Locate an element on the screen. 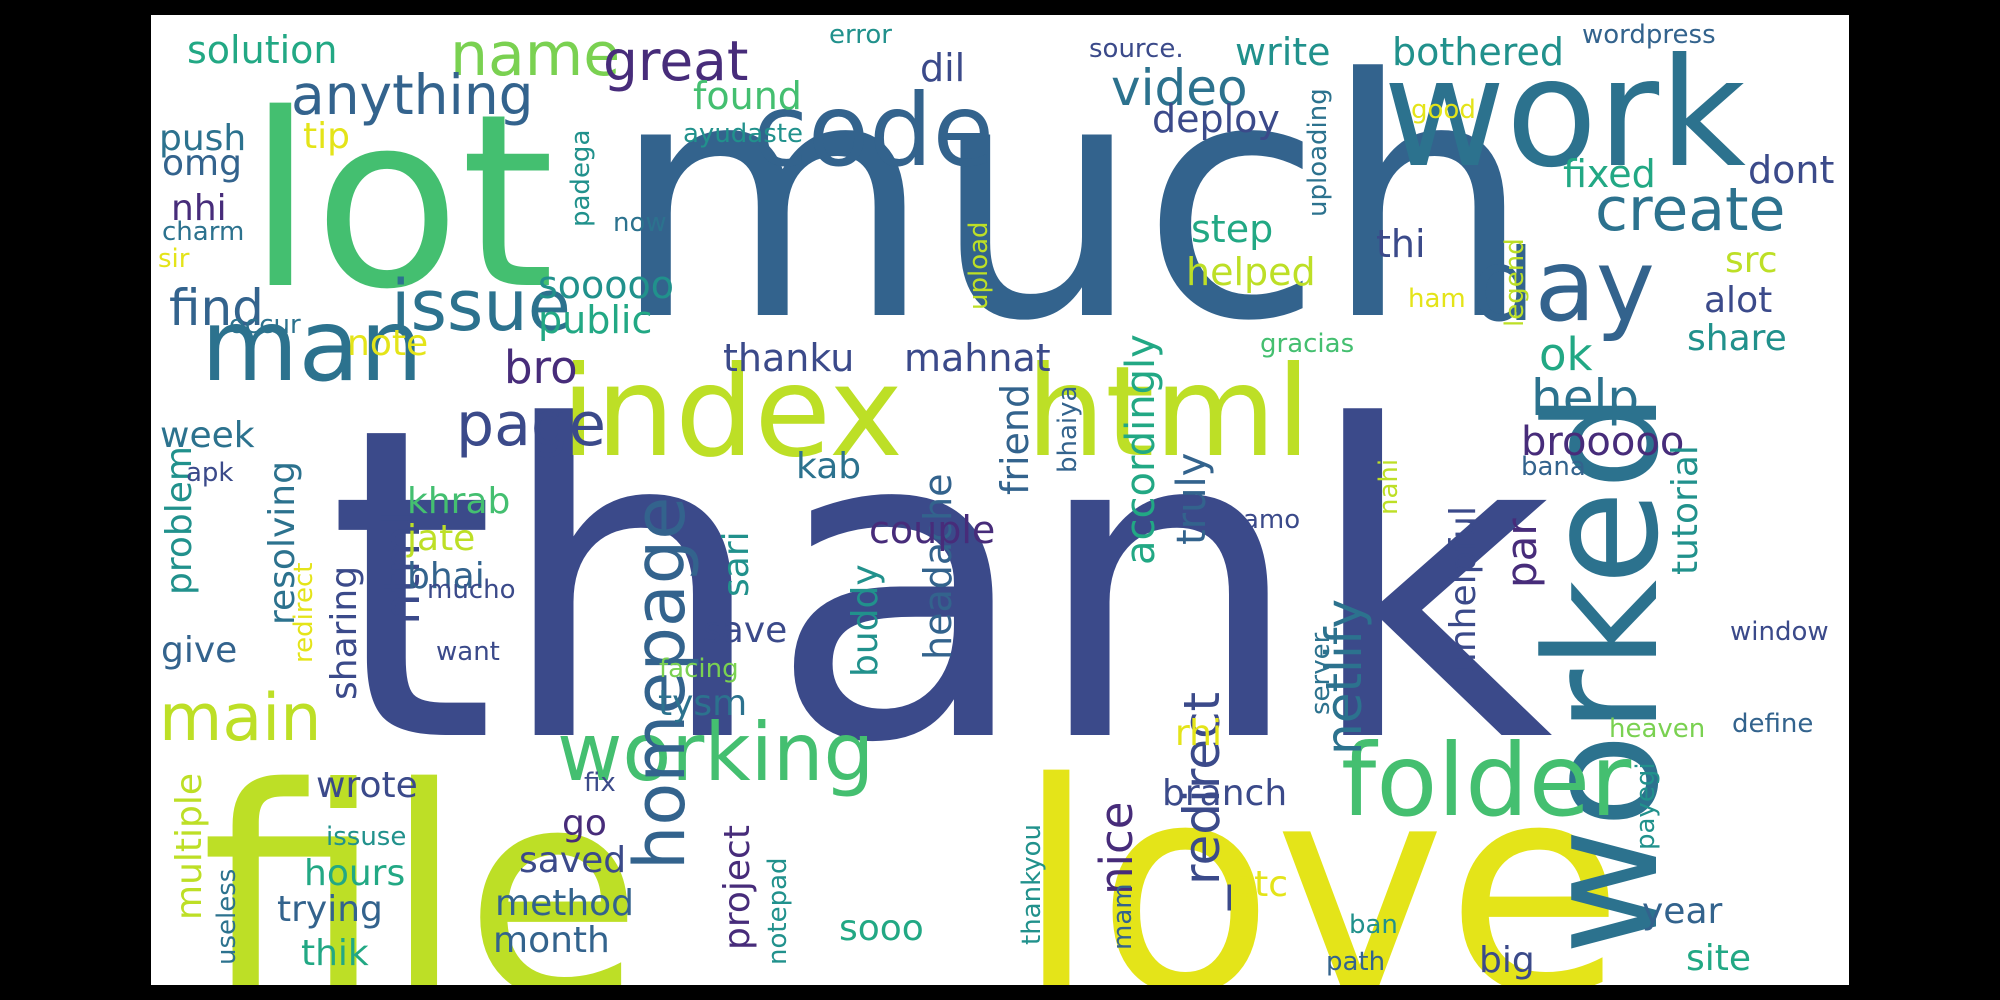  word-wordpress: wordpress is located at coordinates (1649, 35).